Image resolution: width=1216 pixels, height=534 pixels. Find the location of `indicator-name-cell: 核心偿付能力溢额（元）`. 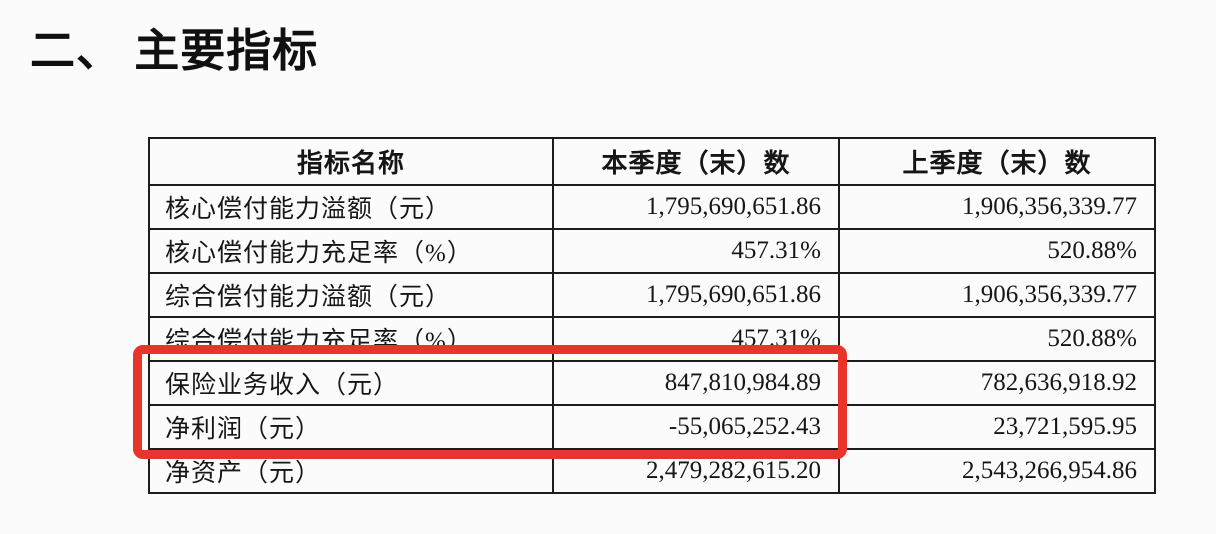

indicator-name-cell: 核心偿付能力溢额（元） is located at coordinates (351, 207).